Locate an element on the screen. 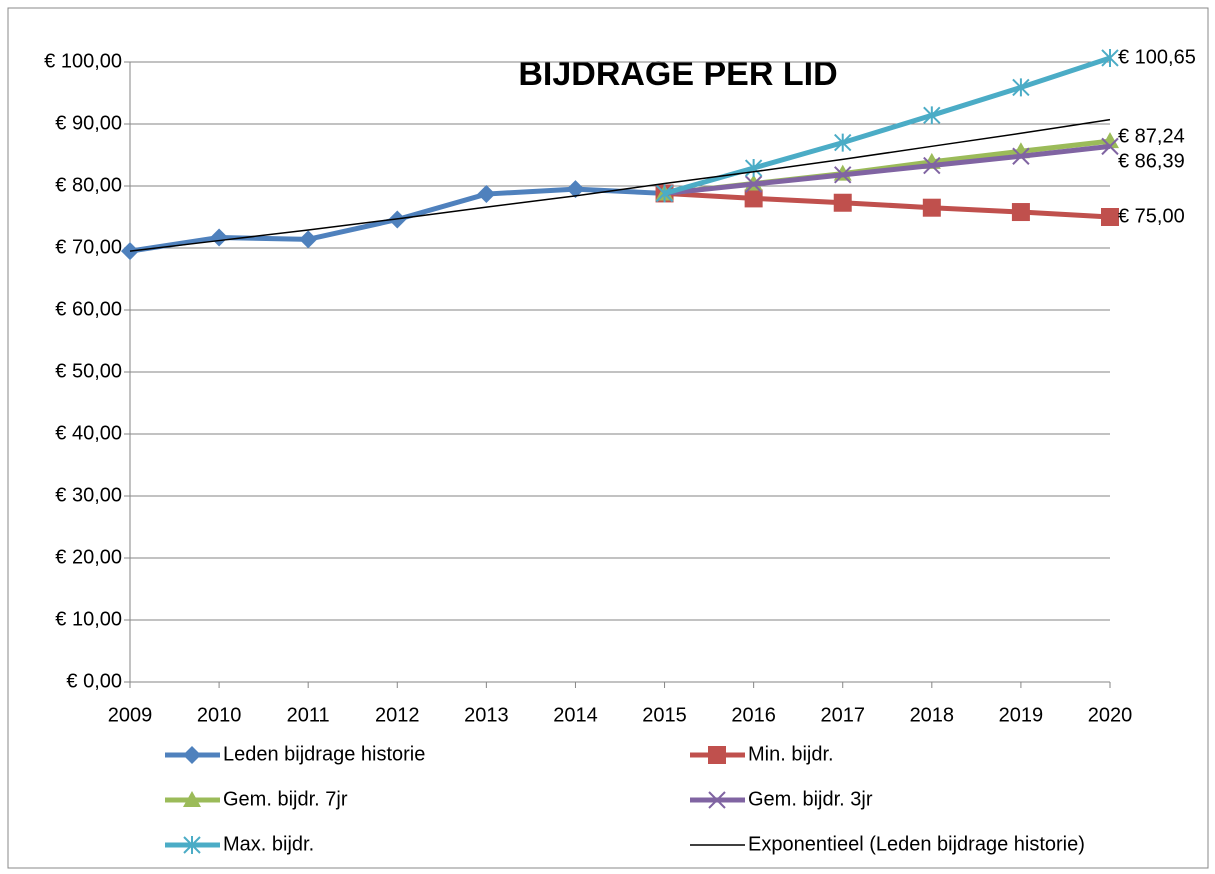  legend-item: Max. bijdr. is located at coordinates (239, 844).